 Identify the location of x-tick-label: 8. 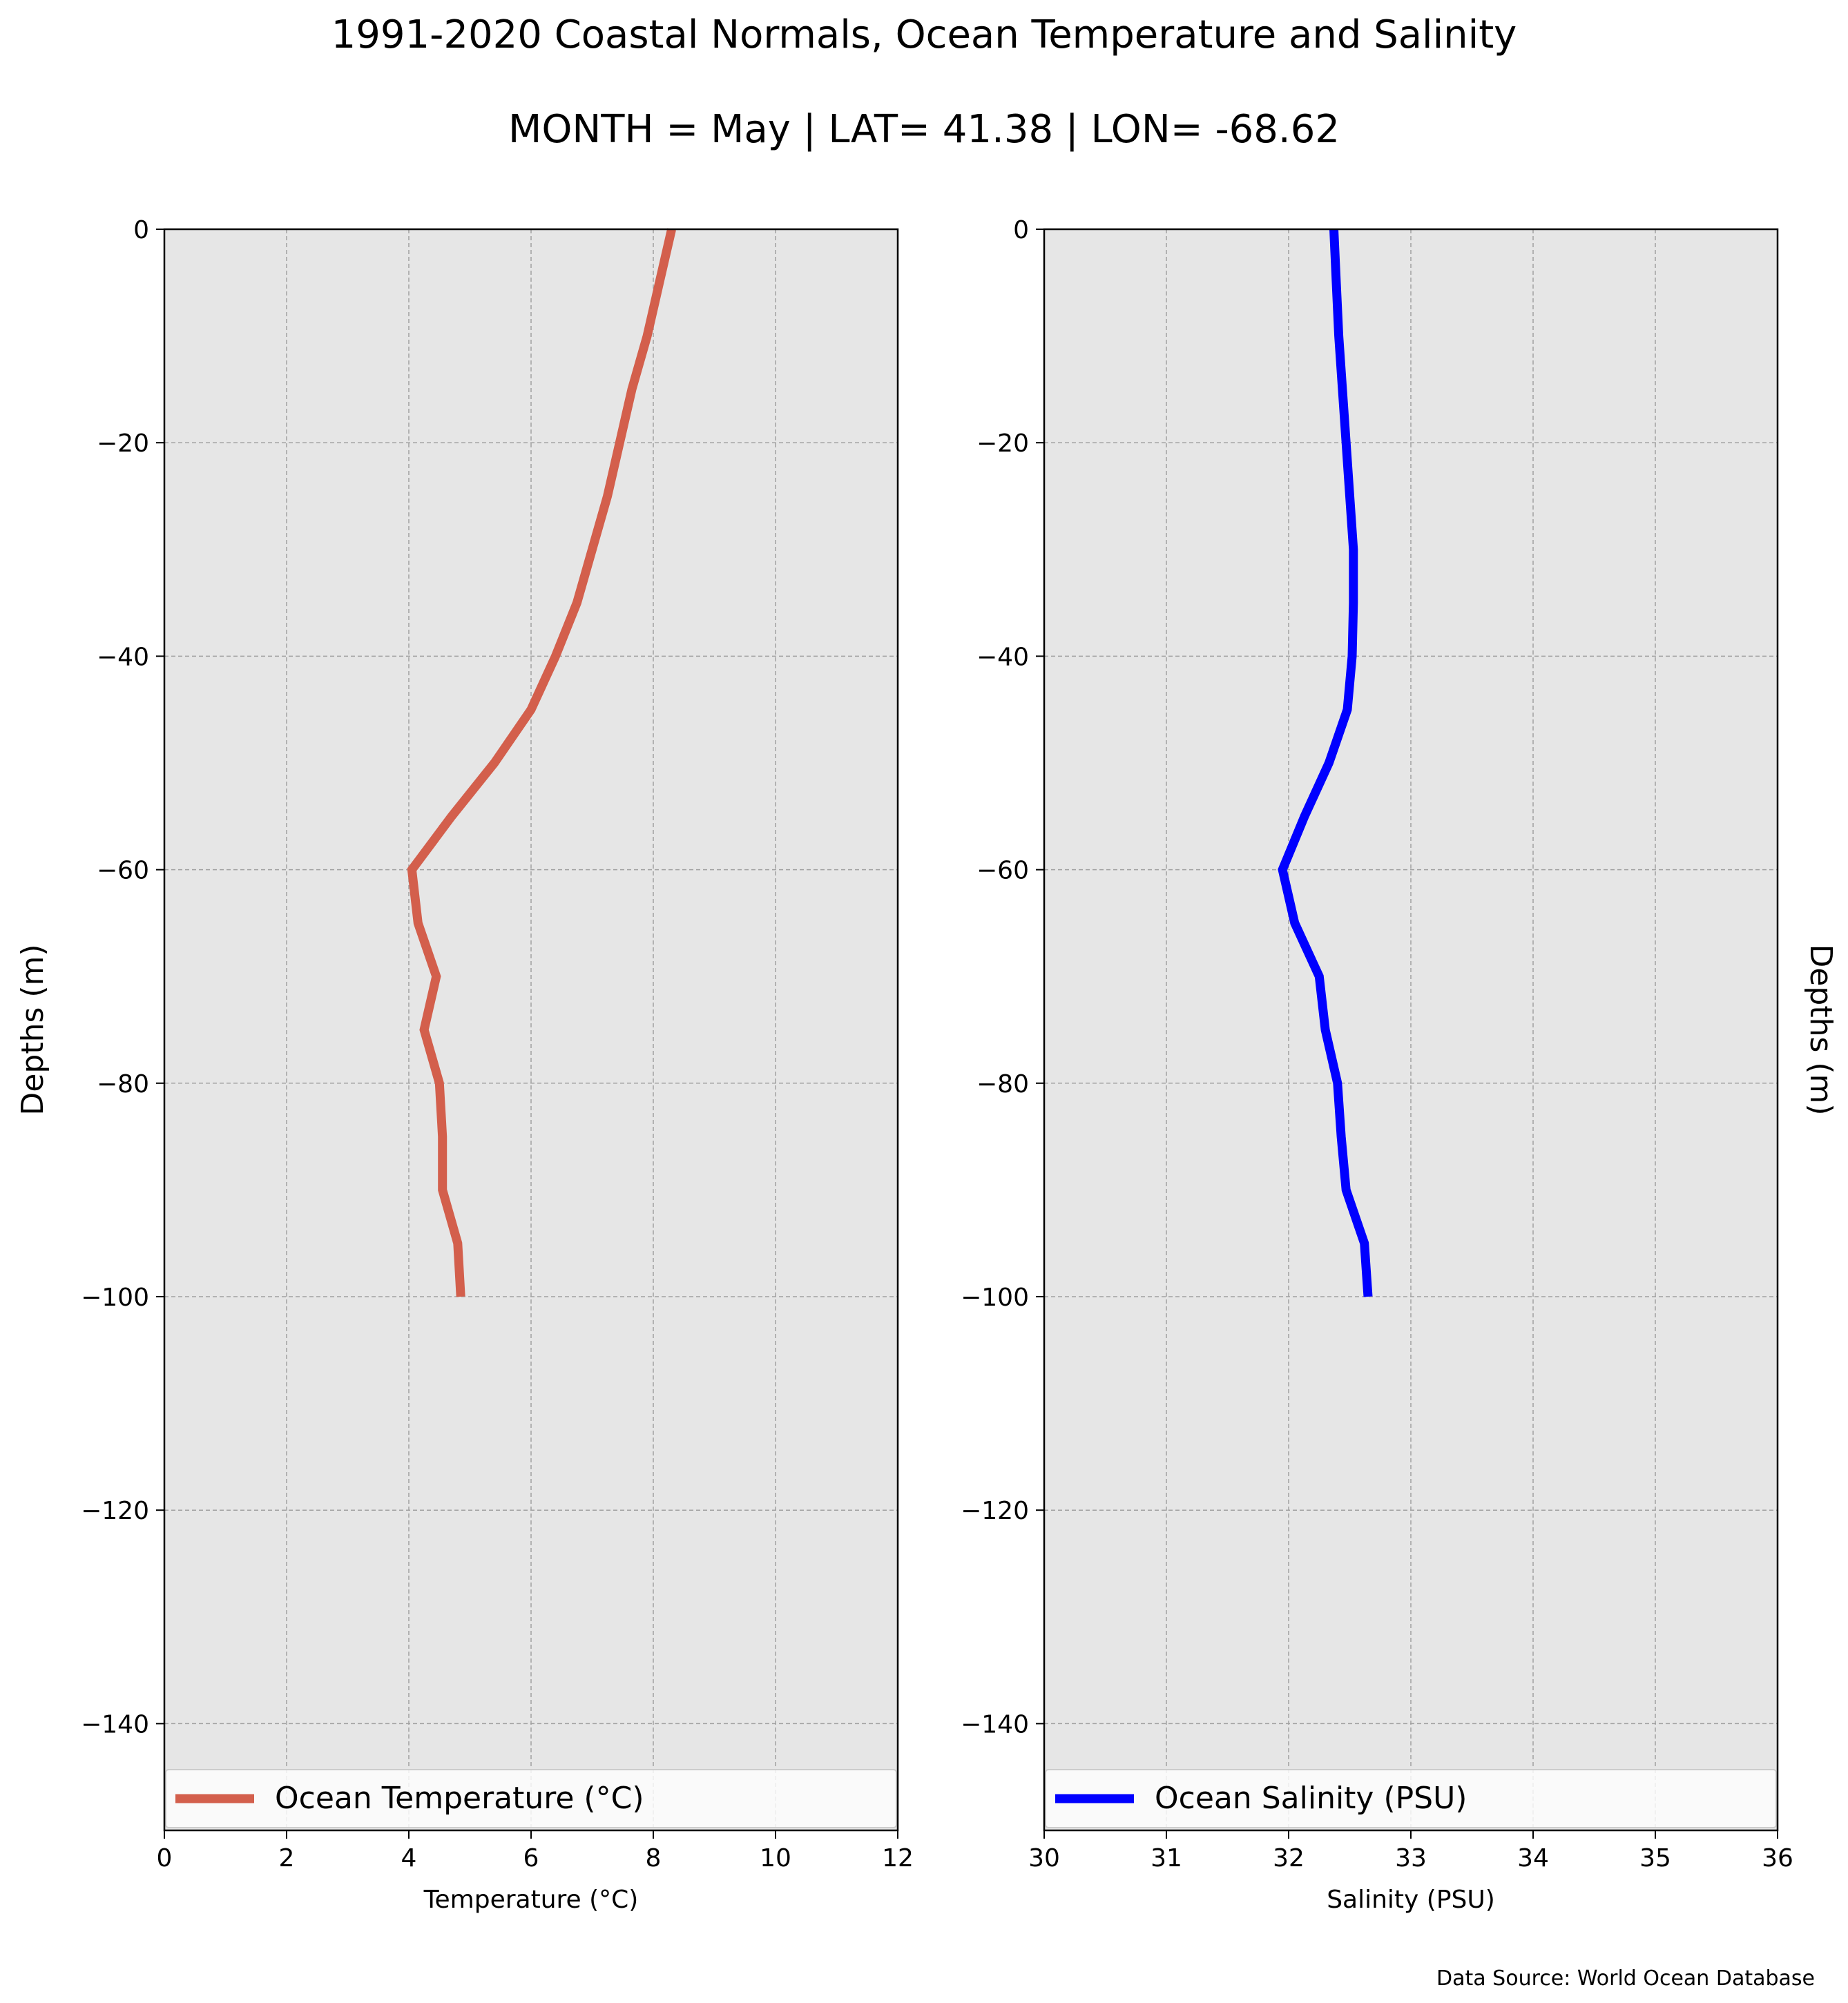
(654, 1858).